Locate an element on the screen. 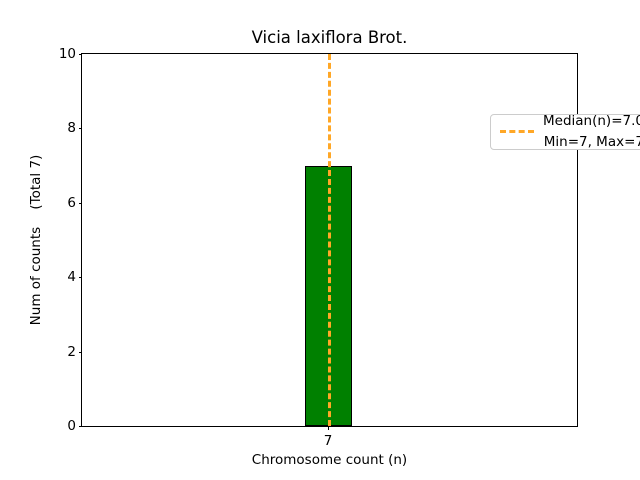  ytick-label: 10 is located at coordinates (67, 54).